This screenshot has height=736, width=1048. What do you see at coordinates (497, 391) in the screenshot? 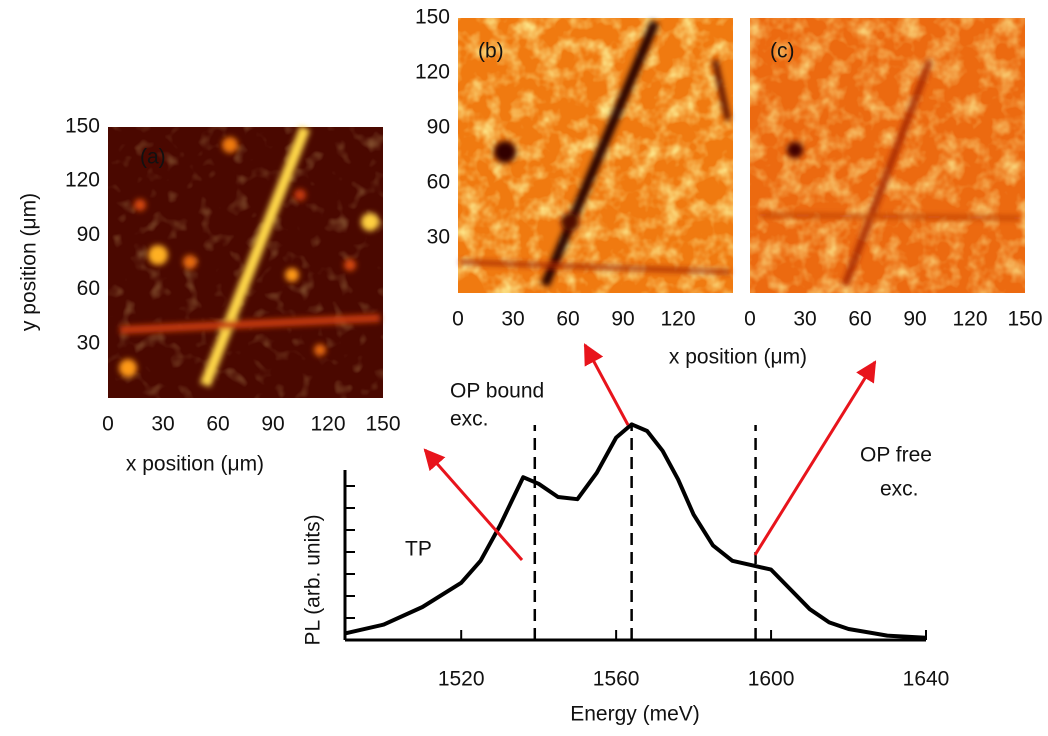
I see `annotation: OP bound` at bounding box center [497, 391].